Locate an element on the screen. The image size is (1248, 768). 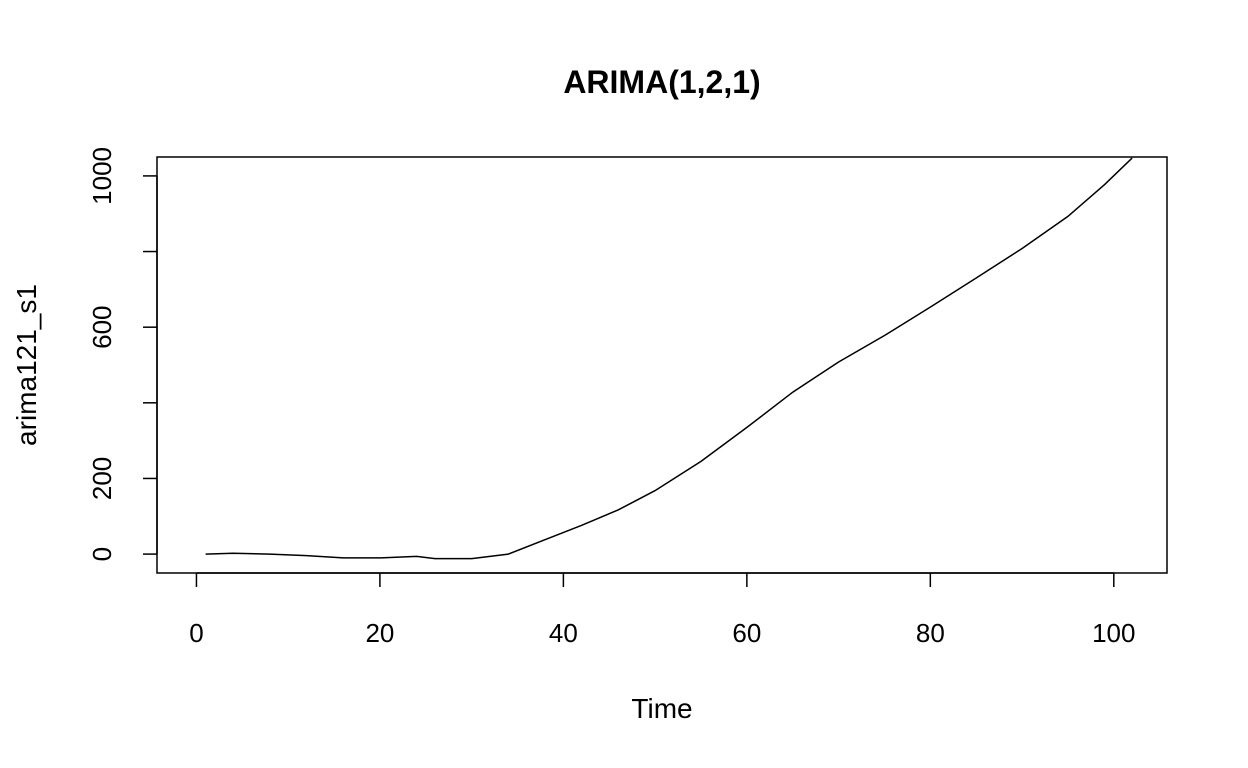
x-tick-label: 80 is located at coordinates (930, 633).